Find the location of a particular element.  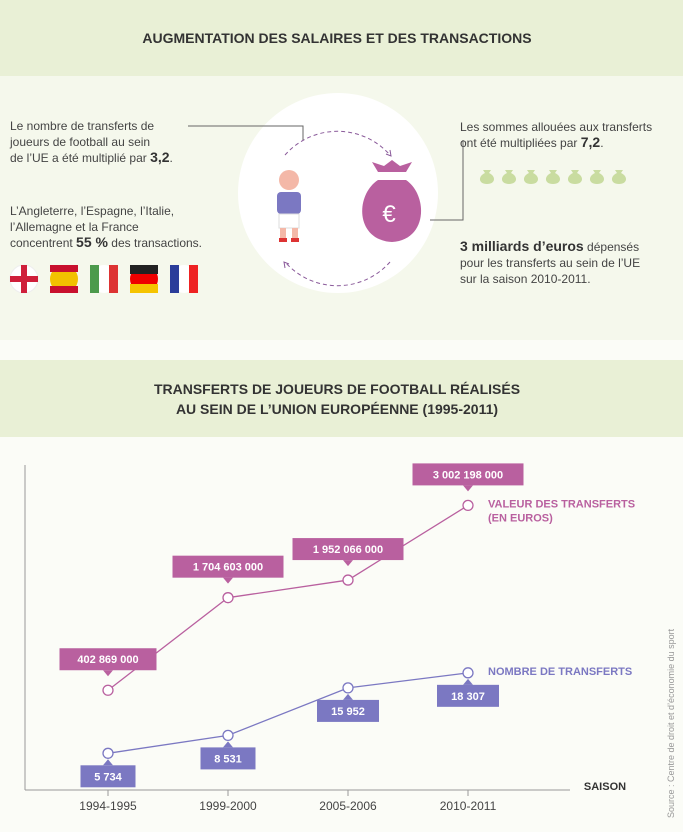

value-label: 402 869 000 is located at coordinates (107, 660).